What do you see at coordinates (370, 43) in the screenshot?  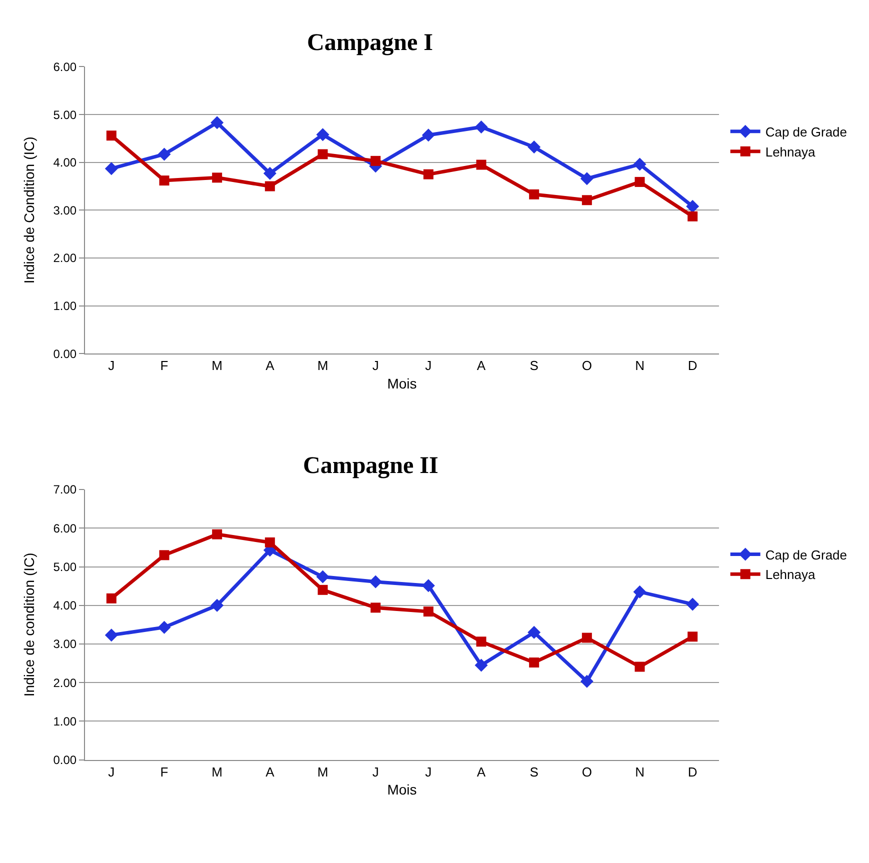 I see `chart-title: Campagne I` at bounding box center [370, 43].